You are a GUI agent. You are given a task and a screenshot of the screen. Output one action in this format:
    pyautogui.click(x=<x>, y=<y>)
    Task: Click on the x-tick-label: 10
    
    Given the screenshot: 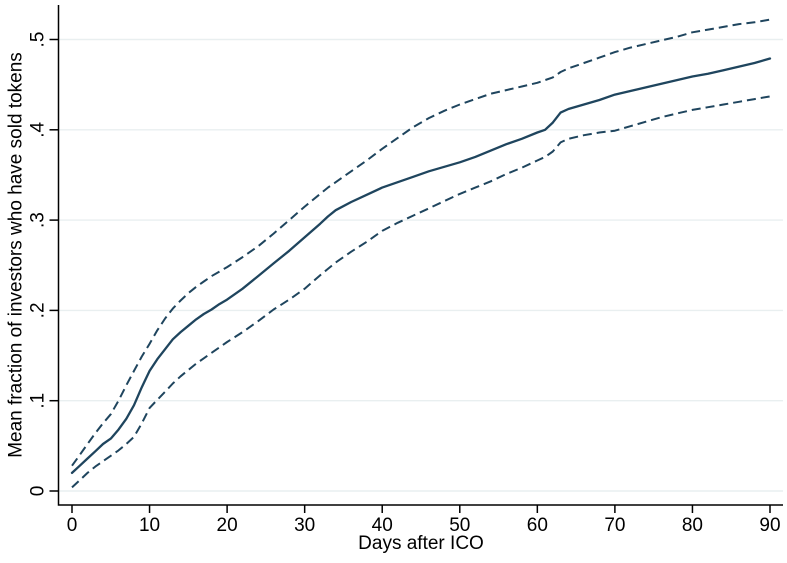 What is the action you would take?
    pyautogui.click(x=149, y=525)
    